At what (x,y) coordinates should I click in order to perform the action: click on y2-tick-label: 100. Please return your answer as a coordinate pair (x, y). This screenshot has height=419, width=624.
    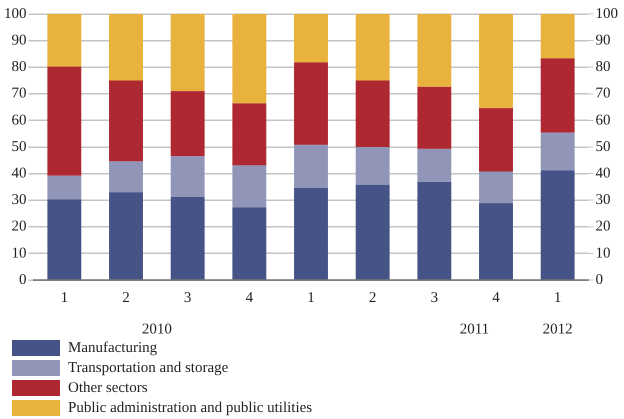
    Looking at the image, I should click on (15, 14).